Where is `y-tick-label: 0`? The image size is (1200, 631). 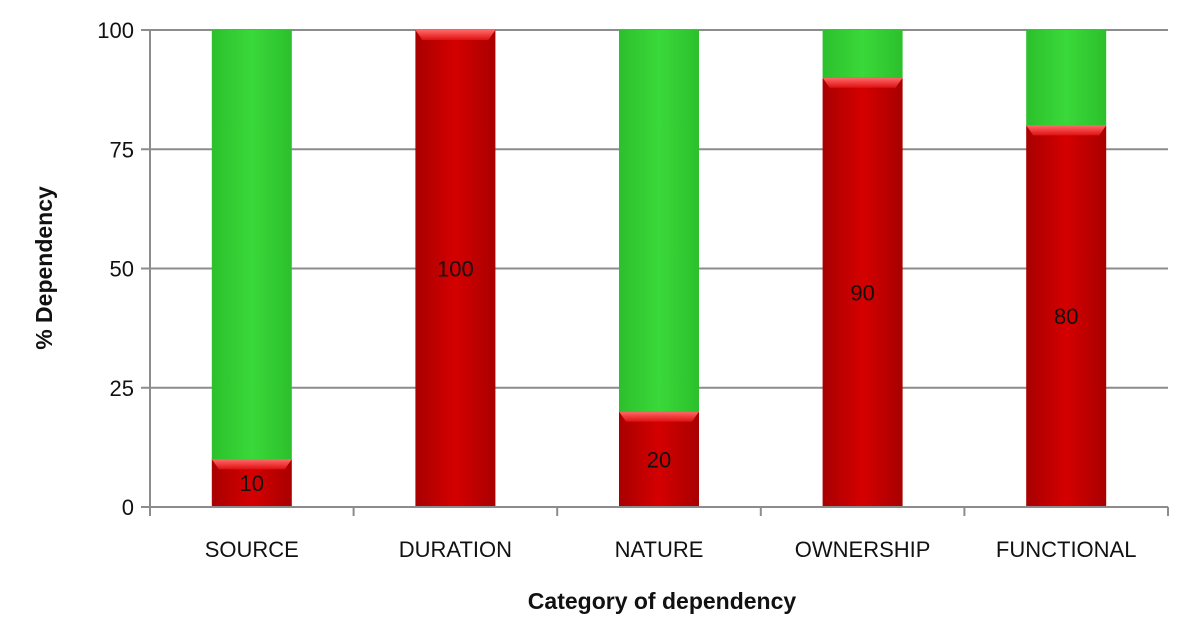 y-tick-label: 0 is located at coordinates (128, 507).